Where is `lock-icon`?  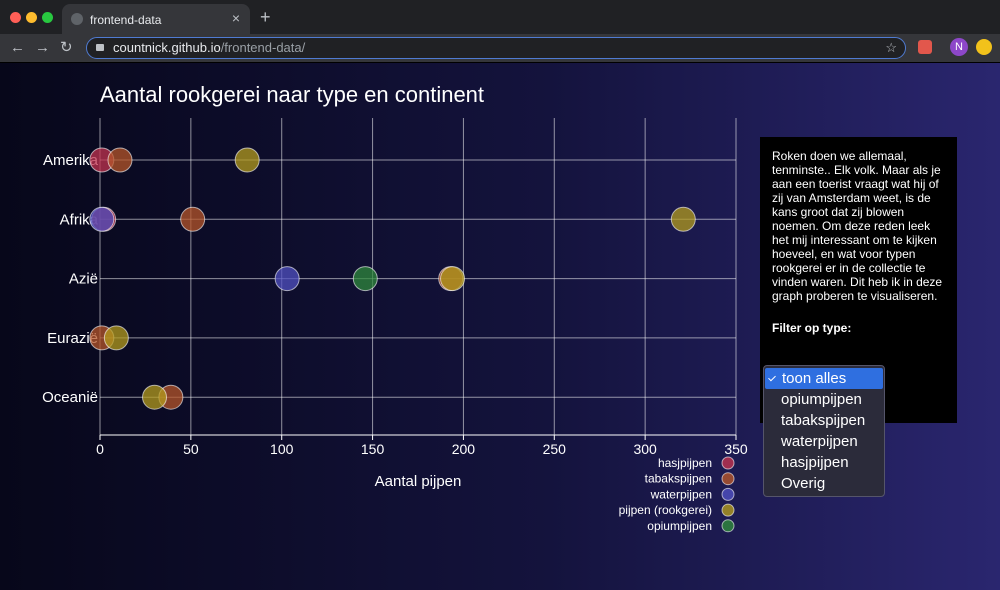
lock-icon is located at coordinates (100, 47).